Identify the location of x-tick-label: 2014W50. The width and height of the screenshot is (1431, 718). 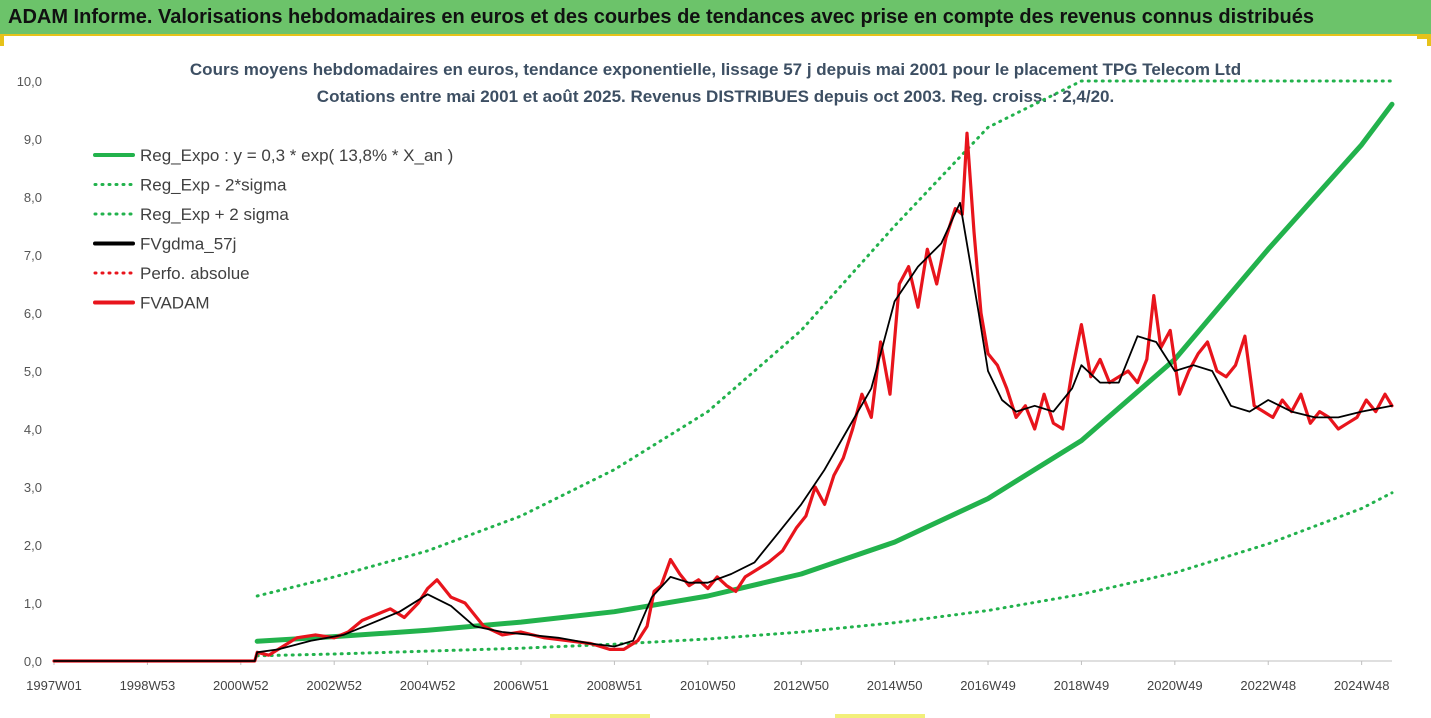
(895, 685).